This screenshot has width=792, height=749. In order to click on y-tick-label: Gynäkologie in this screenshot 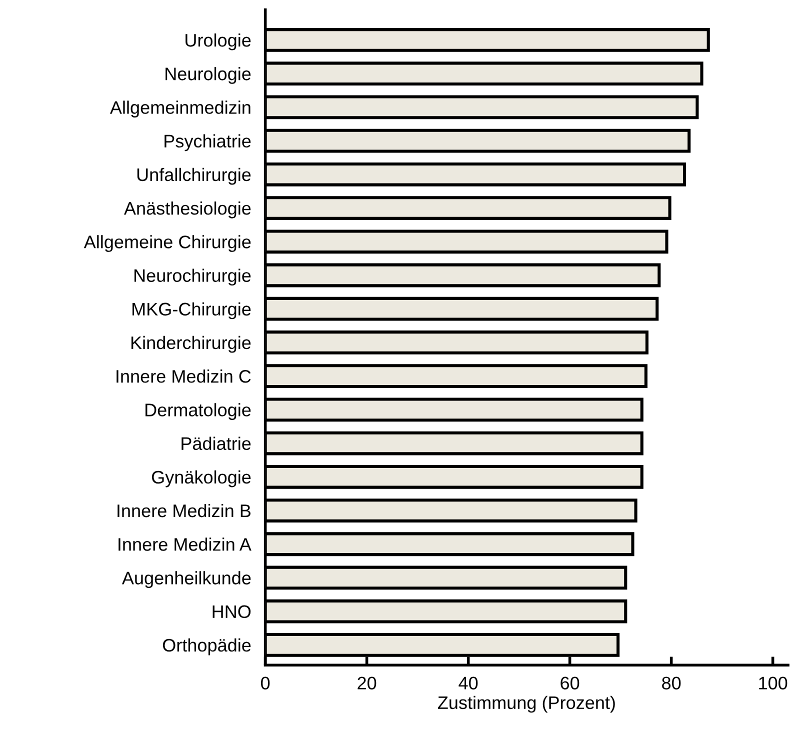, I will do `click(201, 479)`.